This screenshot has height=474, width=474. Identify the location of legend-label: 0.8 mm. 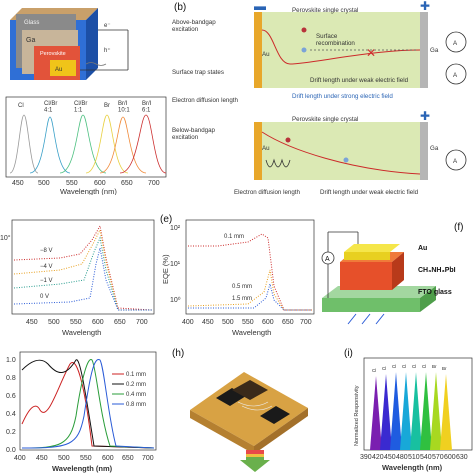
(136, 405).